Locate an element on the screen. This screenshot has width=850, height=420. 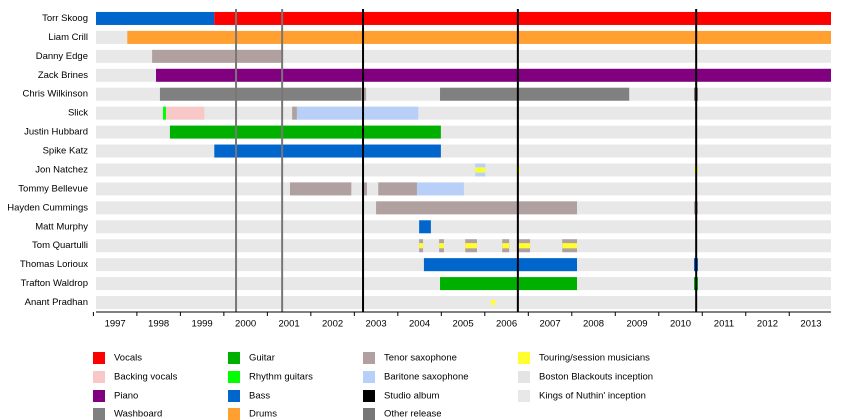
member-name: Anant Pradhan is located at coordinates (56, 302).